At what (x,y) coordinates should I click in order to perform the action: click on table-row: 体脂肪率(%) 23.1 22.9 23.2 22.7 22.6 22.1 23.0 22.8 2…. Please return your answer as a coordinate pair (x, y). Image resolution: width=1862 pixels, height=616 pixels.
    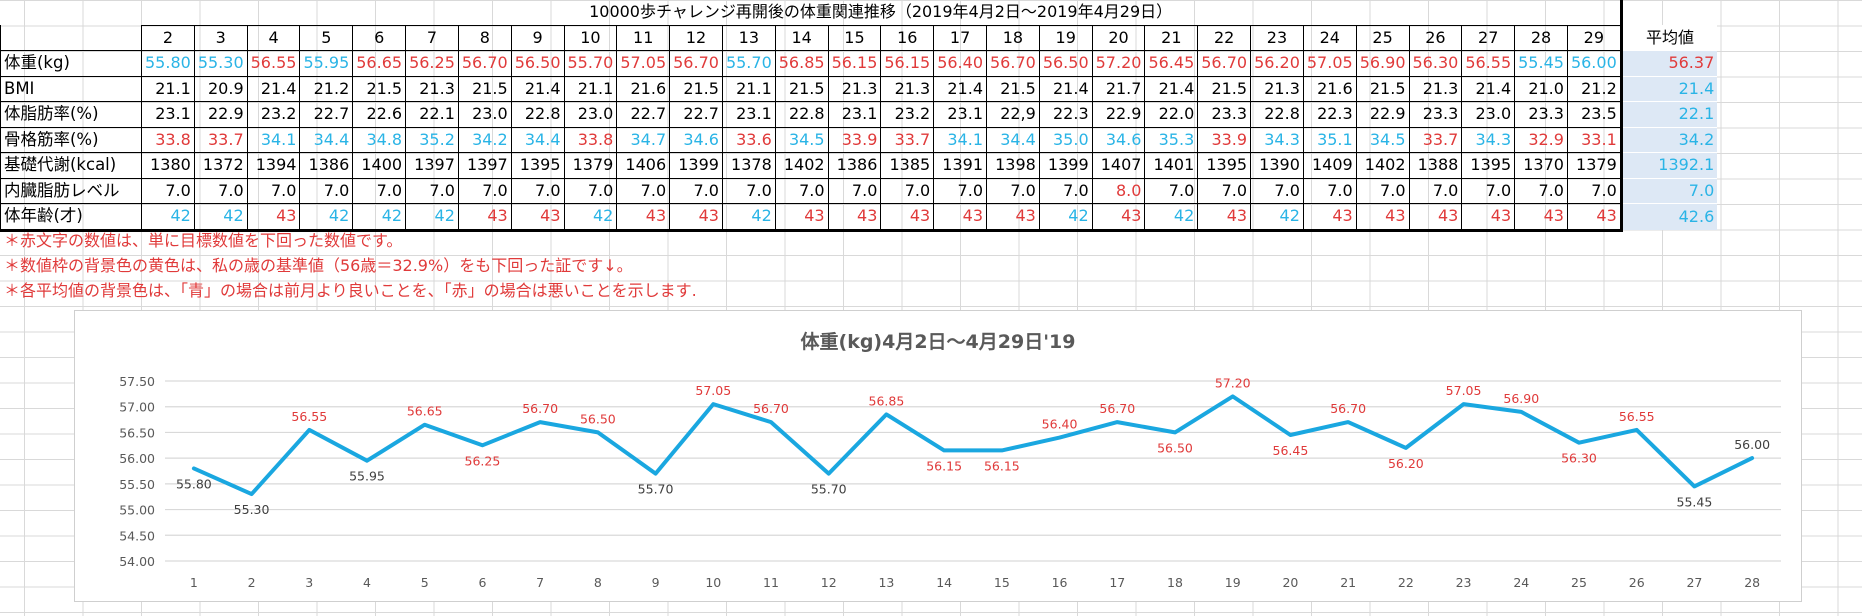
    Looking at the image, I should click on (859, 114).